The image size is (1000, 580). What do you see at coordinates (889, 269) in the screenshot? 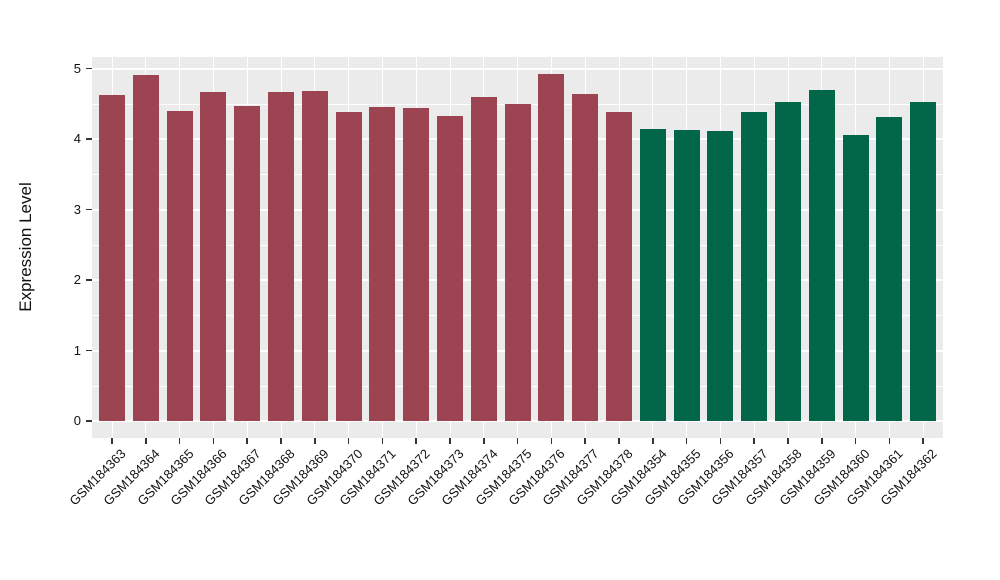
I see `bar-GSM184361` at bounding box center [889, 269].